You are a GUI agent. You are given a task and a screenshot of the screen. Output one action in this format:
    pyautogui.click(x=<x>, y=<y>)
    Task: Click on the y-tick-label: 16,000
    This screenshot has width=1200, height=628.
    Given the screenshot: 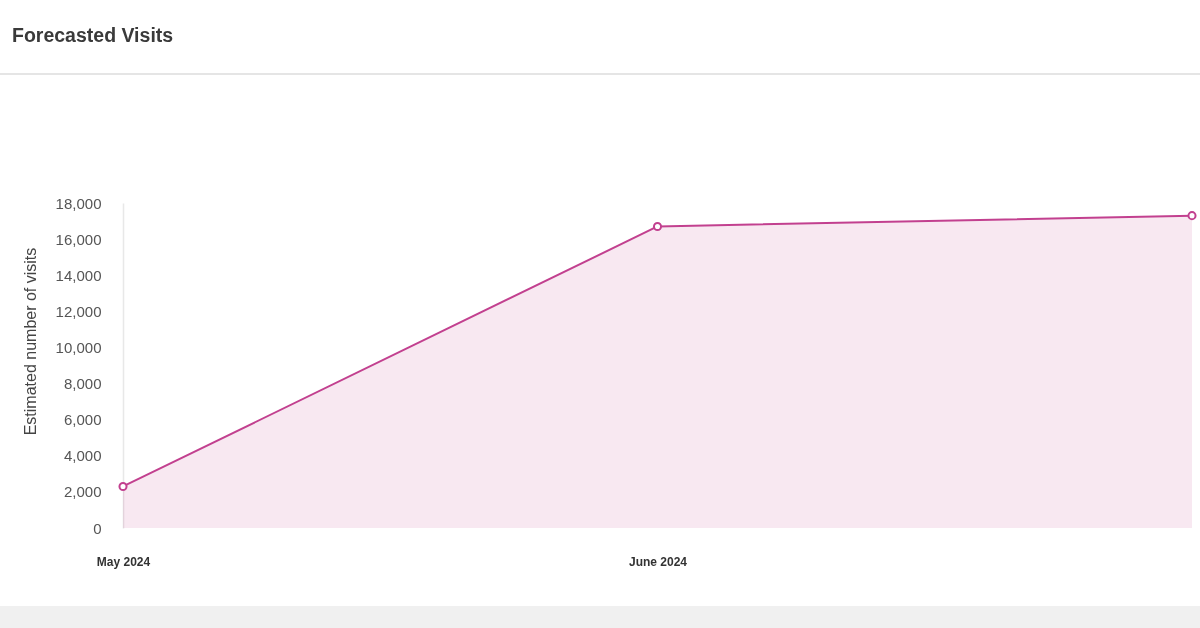 What is the action you would take?
    pyautogui.click(x=78, y=239)
    